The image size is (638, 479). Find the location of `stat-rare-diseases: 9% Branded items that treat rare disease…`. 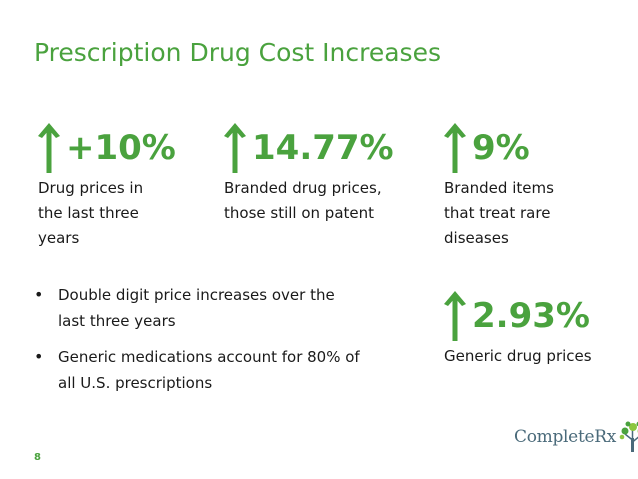

stat-rare-diseases: 9% Branded items that treat rare disease… is located at coordinates (529, 186).